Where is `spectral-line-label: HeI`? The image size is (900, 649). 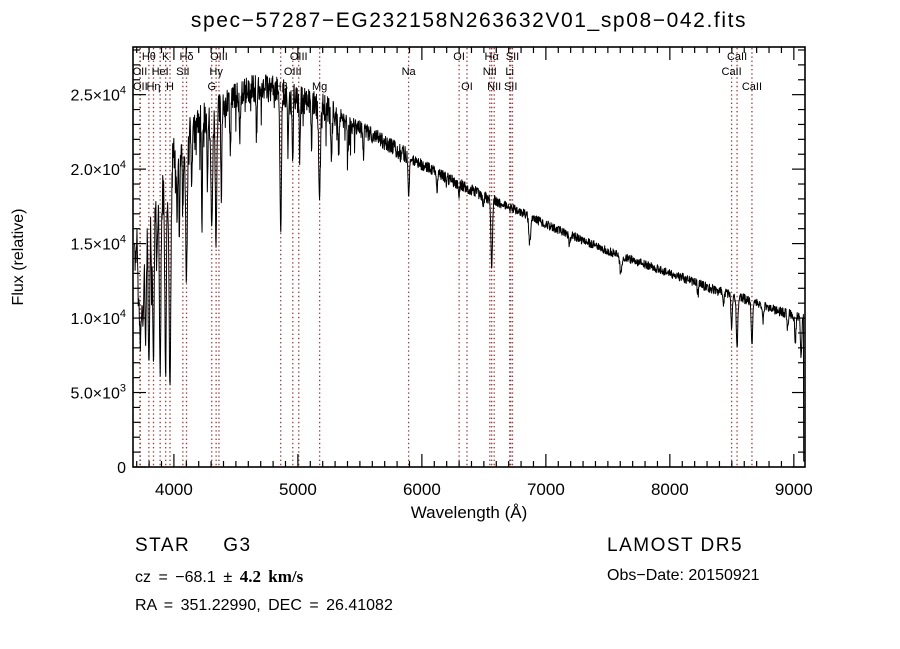 spectral-line-label: HeI is located at coordinates (160, 72).